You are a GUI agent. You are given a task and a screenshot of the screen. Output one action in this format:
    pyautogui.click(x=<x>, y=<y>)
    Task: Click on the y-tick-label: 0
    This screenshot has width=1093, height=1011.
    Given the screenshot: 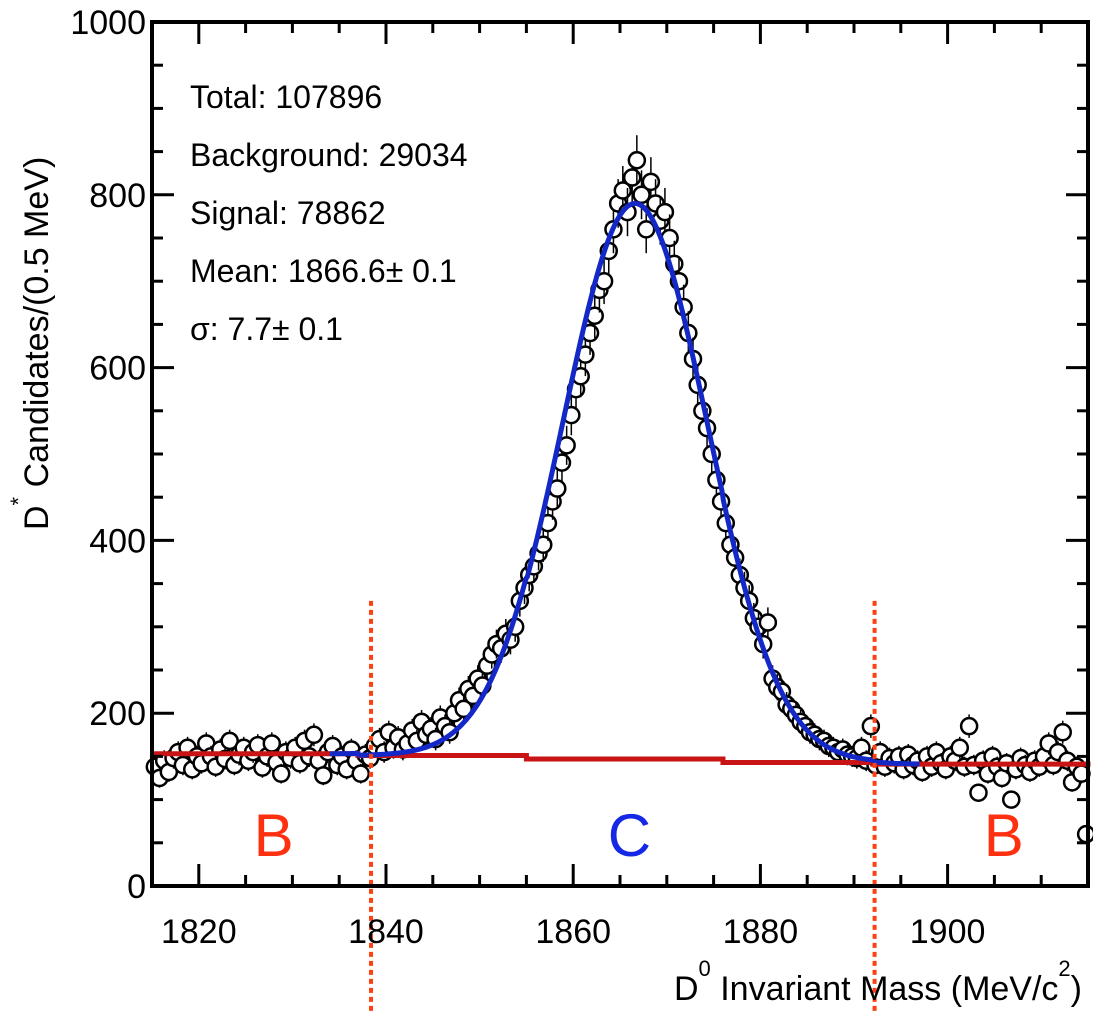 What is the action you would take?
    pyautogui.click(x=136, y=887)
    